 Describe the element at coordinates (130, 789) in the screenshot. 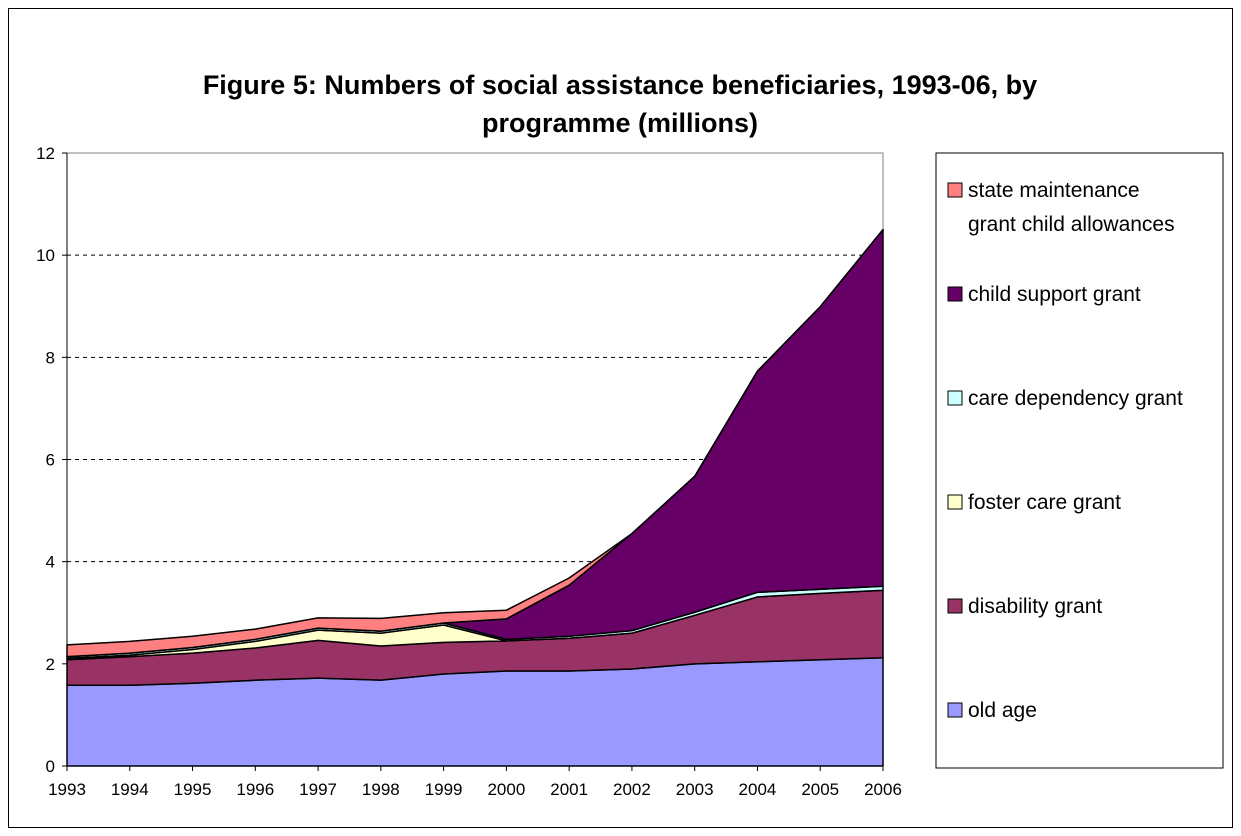

I see `x-tick-label-1994: 1994` at that location.